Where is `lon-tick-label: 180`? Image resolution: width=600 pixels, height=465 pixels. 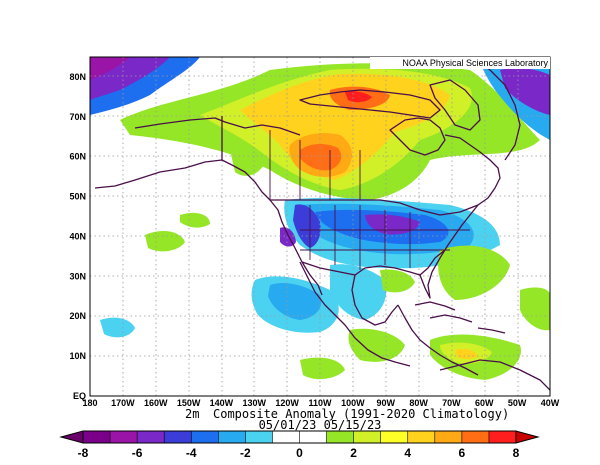
lon-tick-label: 180 is located at coordinates (89, 403).